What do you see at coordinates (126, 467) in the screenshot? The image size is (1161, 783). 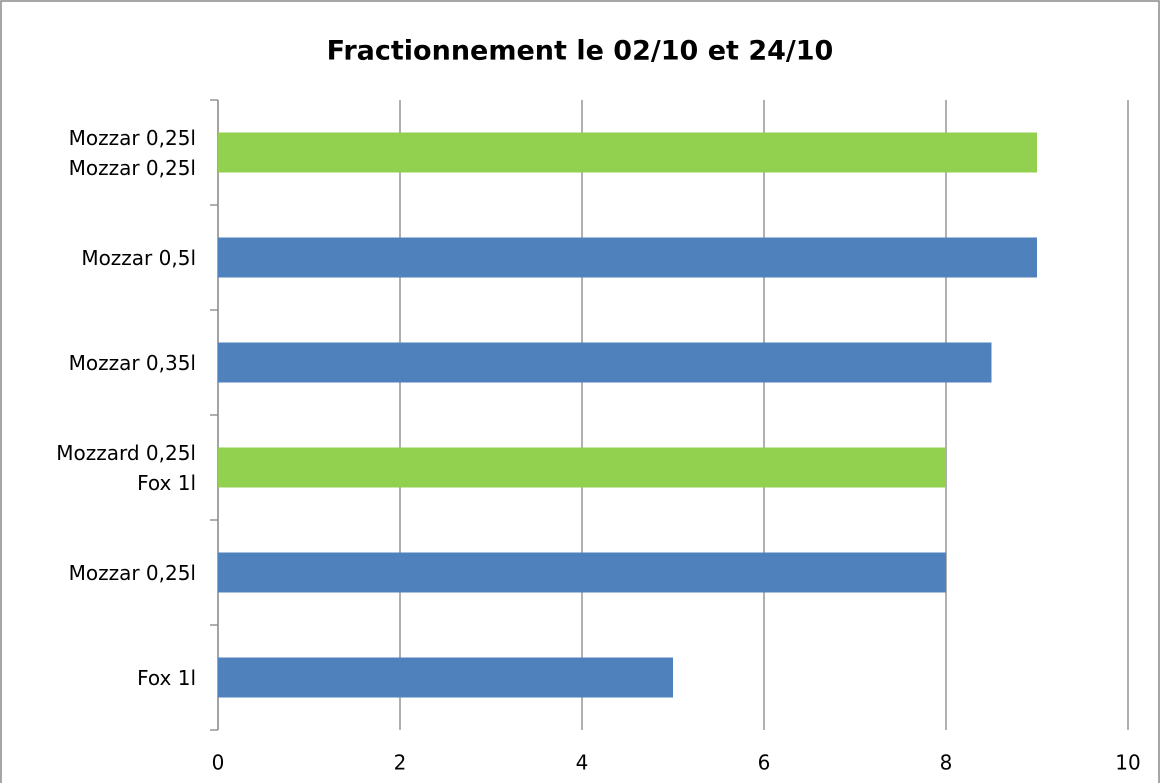 I see `y-tick-label: Mozzard 0,25l Fox 1l` at bounding box center [126, 467].